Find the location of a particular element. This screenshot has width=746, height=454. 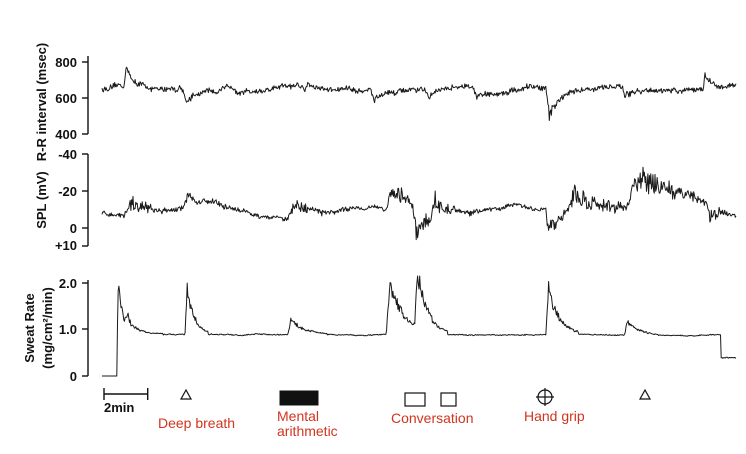

sweat-tick-label: 0 is located at coordinates (73, 376).